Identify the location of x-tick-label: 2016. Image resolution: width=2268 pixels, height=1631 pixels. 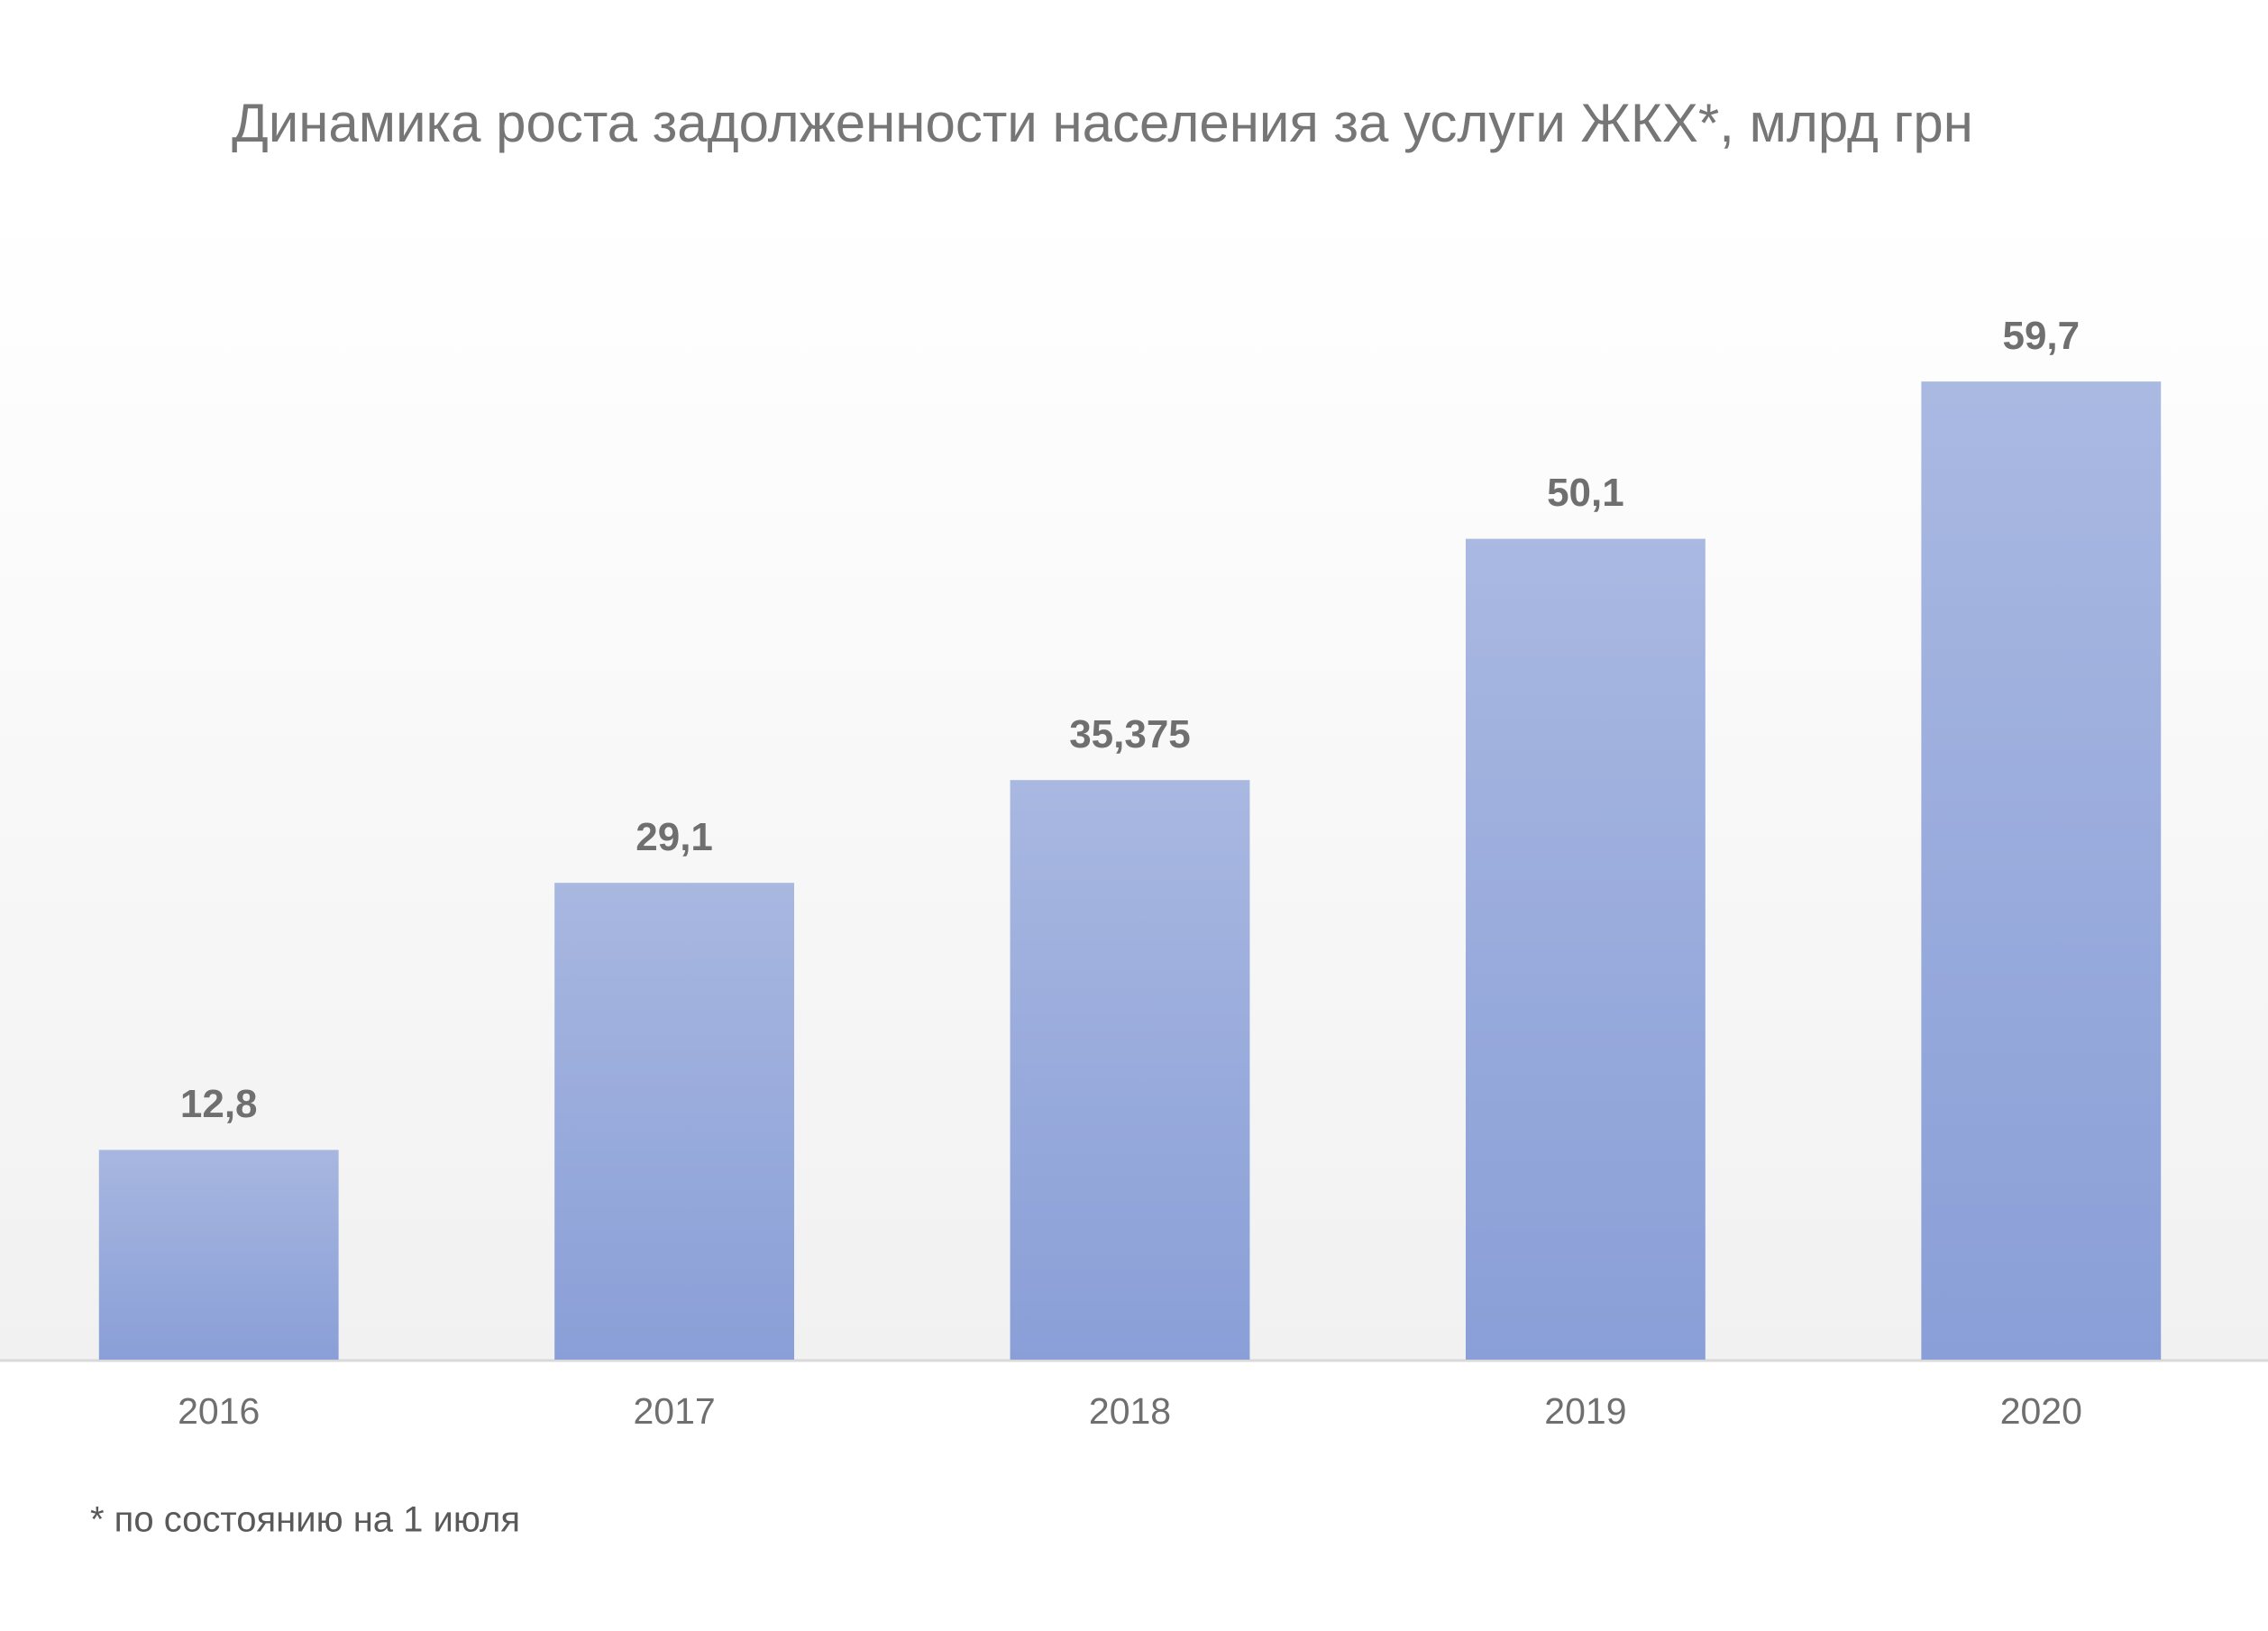
(219, 1411).